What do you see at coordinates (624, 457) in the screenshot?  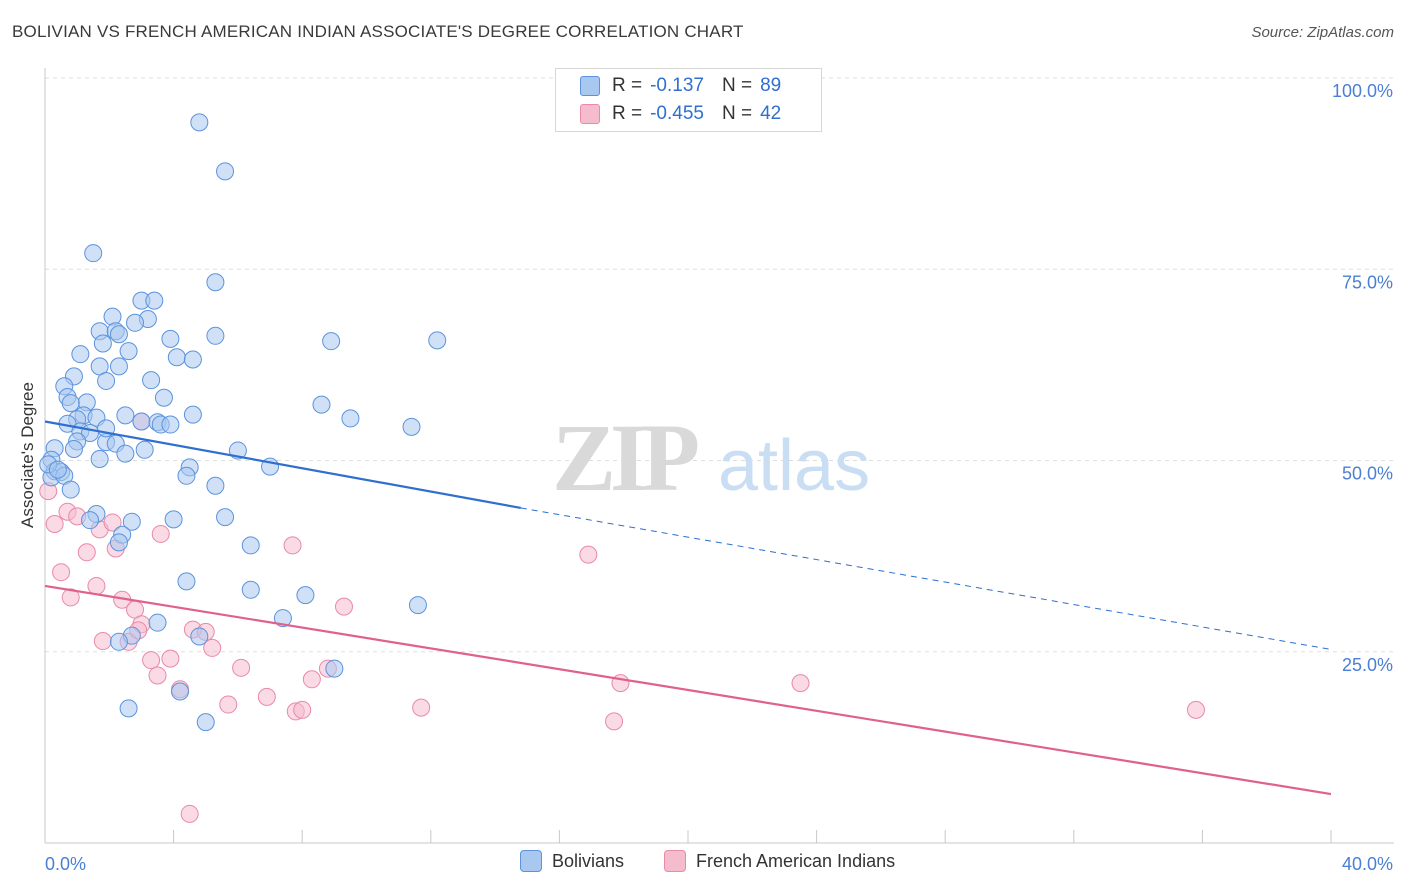 I see `watermark-zip: ZIP` at bounding box center [624, 457].